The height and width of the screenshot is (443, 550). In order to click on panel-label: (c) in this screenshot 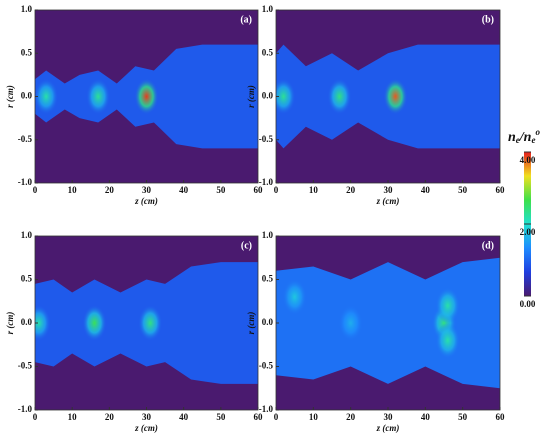, I will do `click(246, 245)`.